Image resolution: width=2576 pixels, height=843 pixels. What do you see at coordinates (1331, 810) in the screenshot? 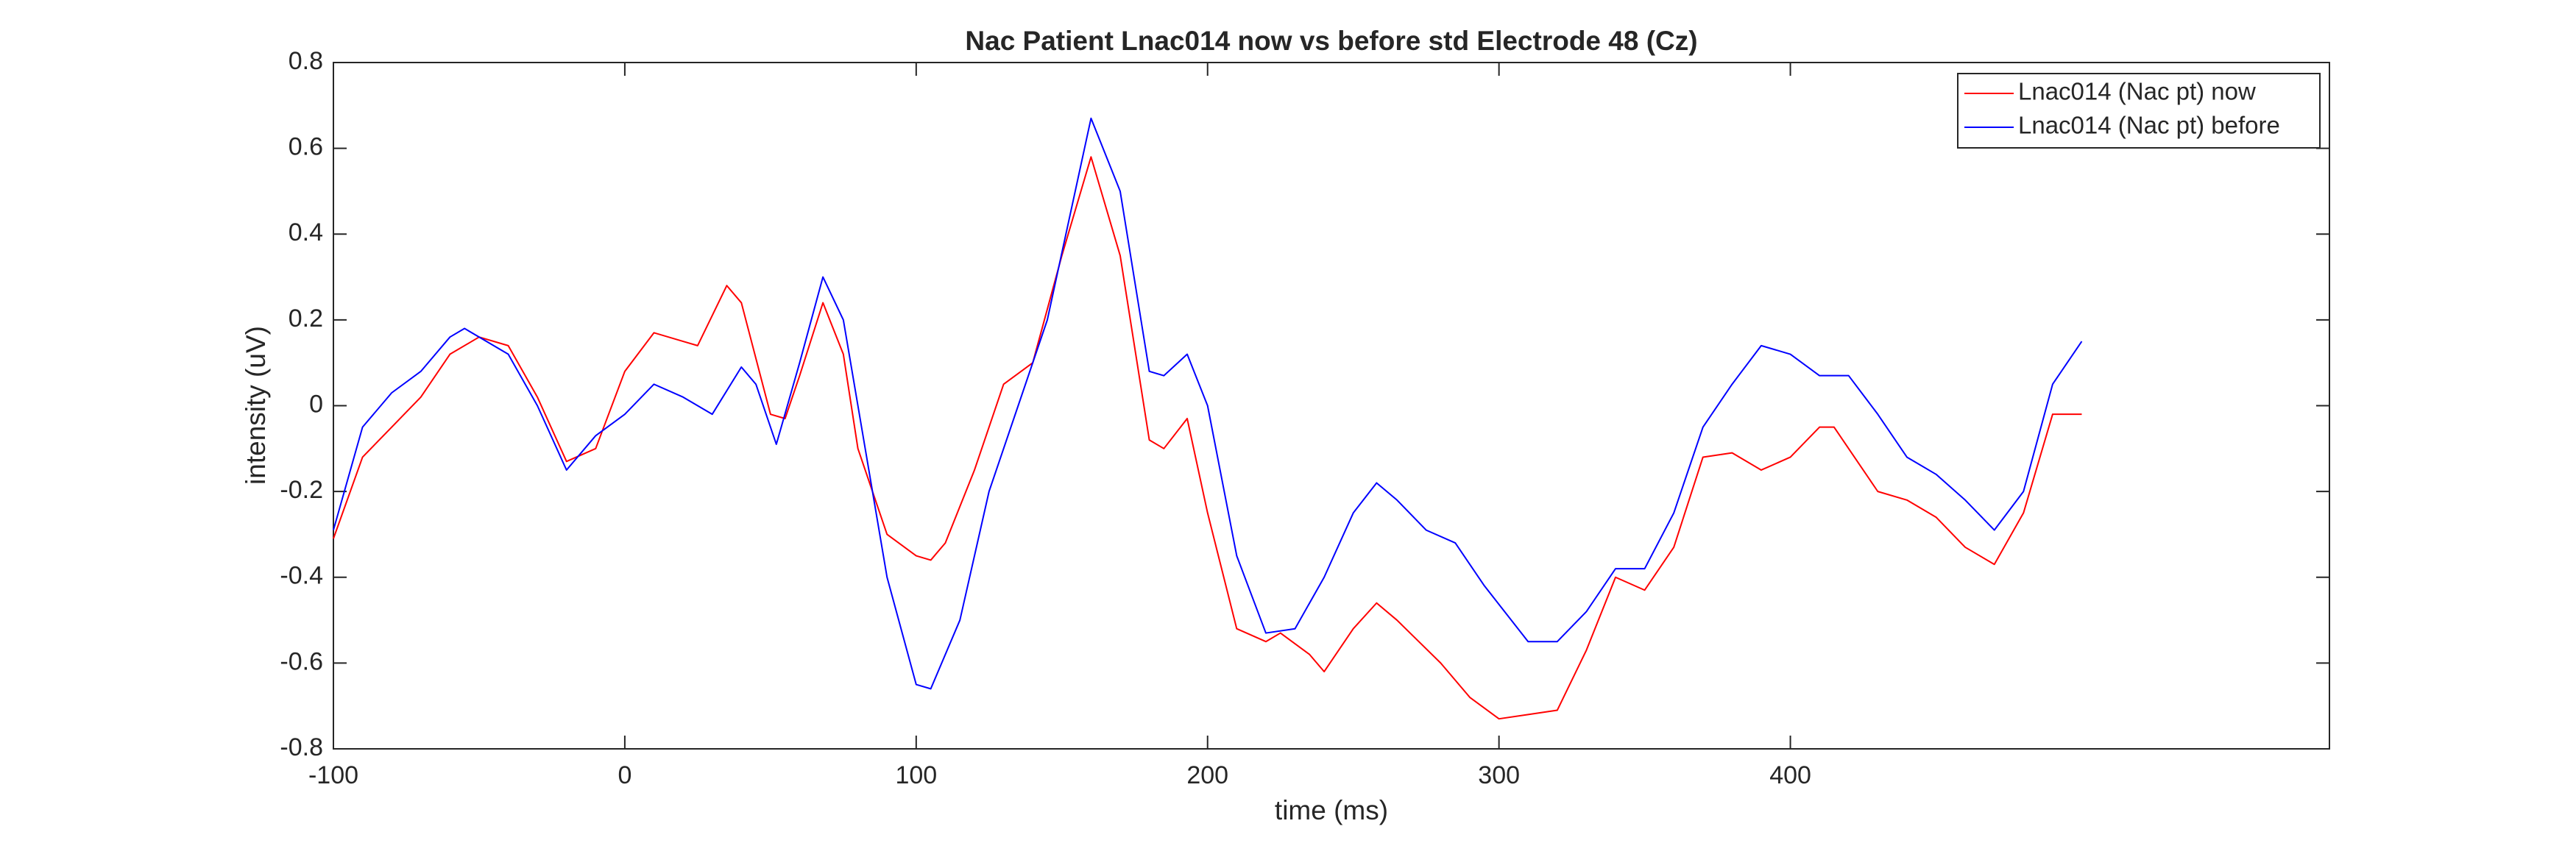
I see `x-axis-label: time (ms)` at bounding box center [1331, 810].